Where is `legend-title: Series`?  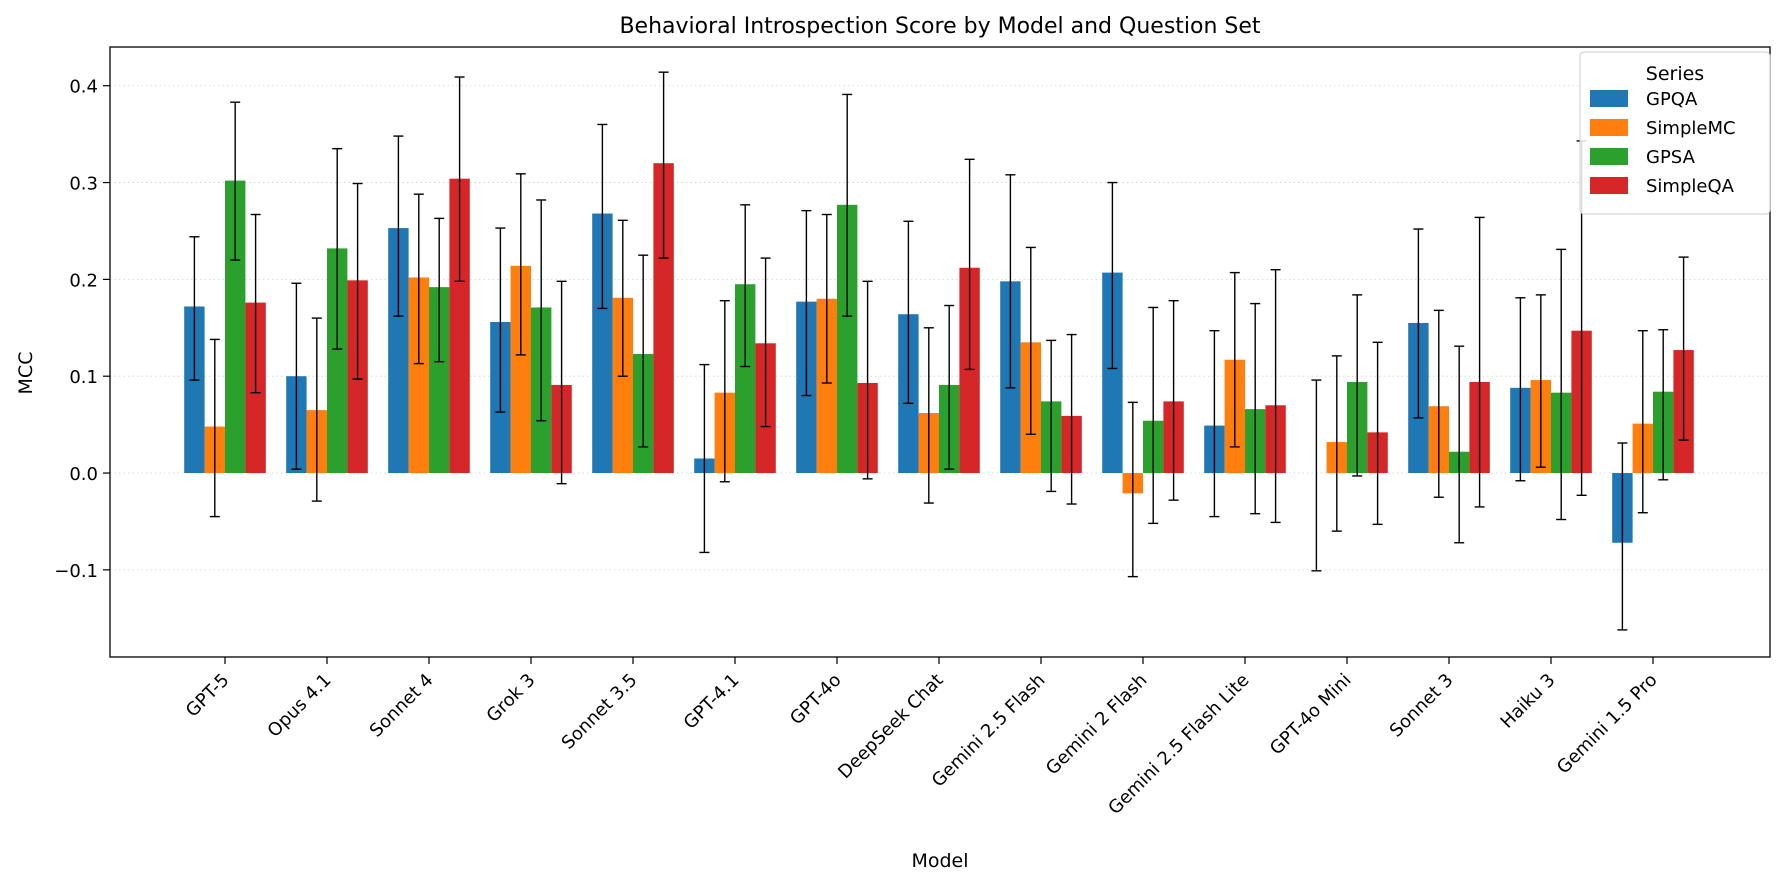
legend-title: Series is located at coordinates (1675, 74).